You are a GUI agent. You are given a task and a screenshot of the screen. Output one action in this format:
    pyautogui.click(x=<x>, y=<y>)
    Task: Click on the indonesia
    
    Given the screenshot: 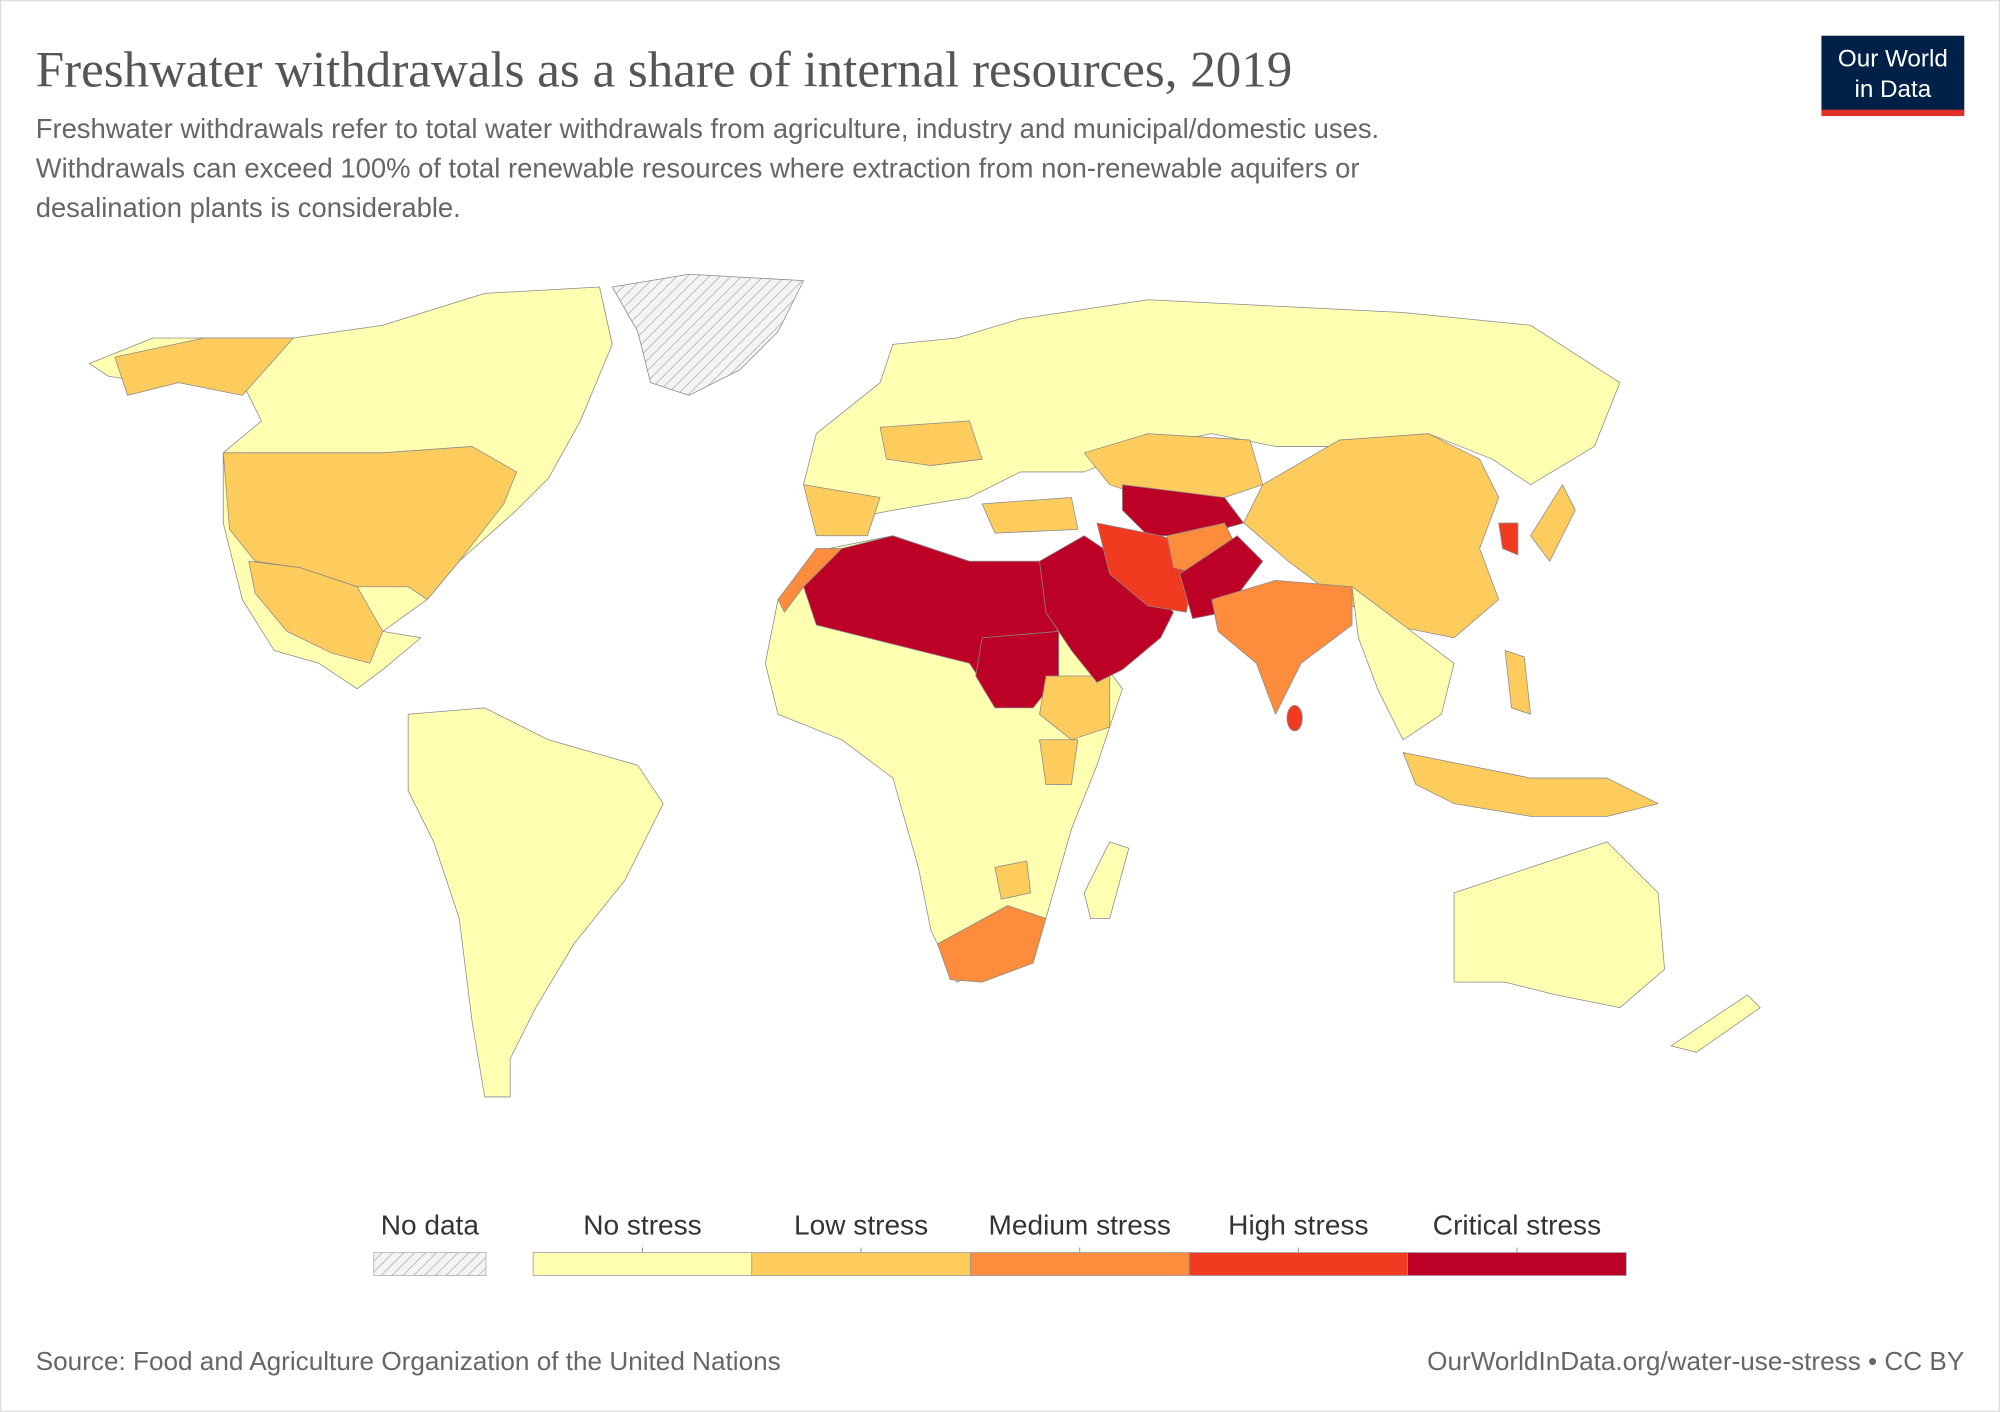 What is the action you would take?
    pyautogui.click(x=1530, y=784)
    